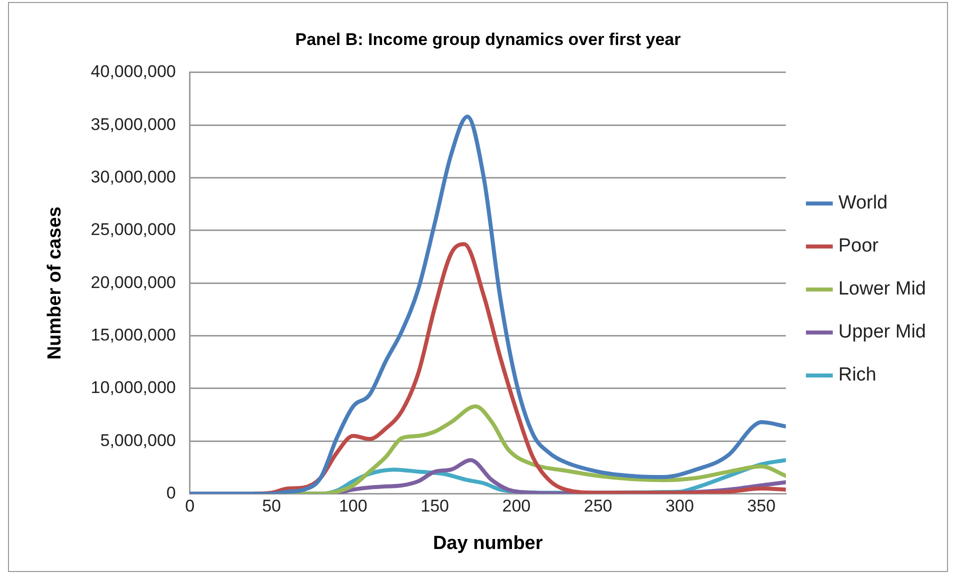 Image resolution: width=961 pixels, height=579 pixels. I want to click on x-tick-label: 50, so click(271, 506).